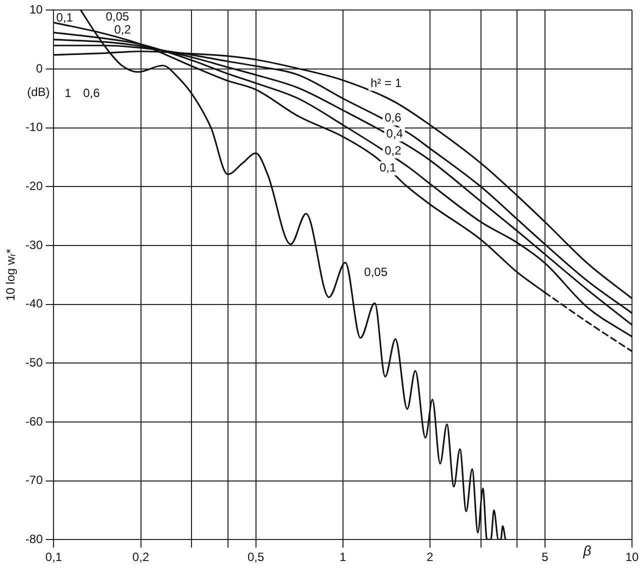 Image resolution: width=642 pixels, height=568 pixels. Describe the element at coordinates (386, 83) in the screenshot. I see `annotation: h² = 1` at that location.